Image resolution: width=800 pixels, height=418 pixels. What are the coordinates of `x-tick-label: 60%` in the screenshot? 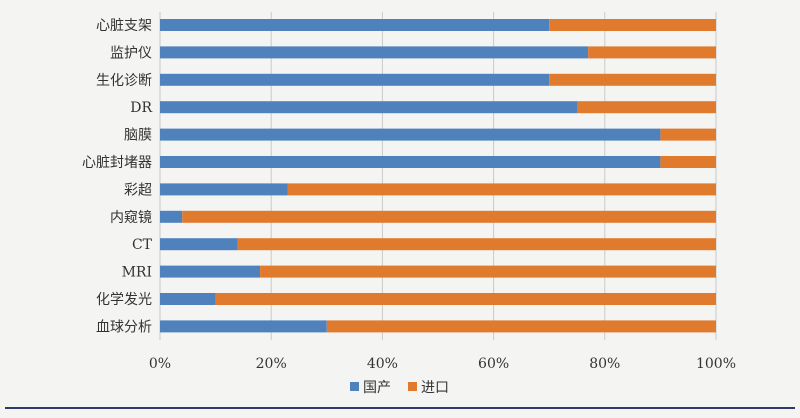 It's located at (493, 364).